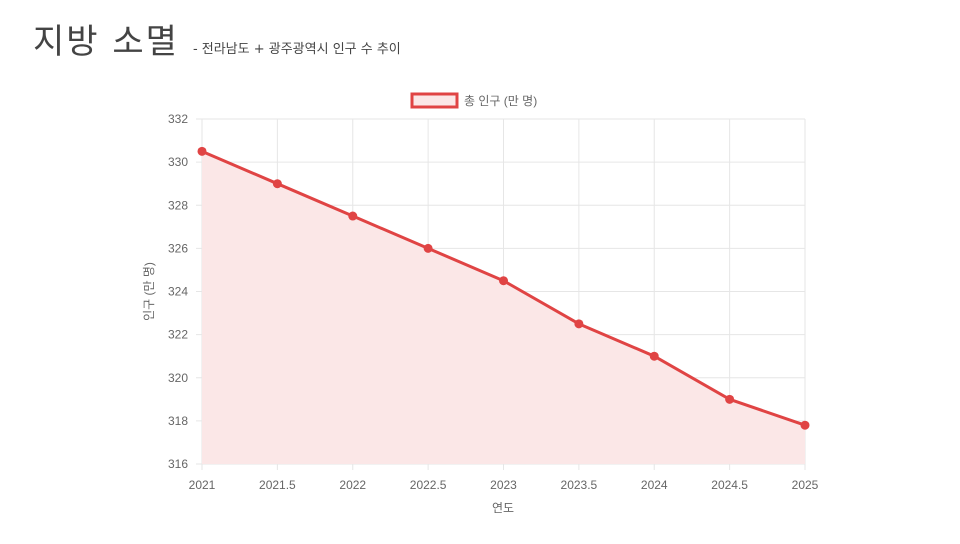 This screenshot has width=960, height=544. I want to click on x-axis-title: 연도, so click(503, 508).